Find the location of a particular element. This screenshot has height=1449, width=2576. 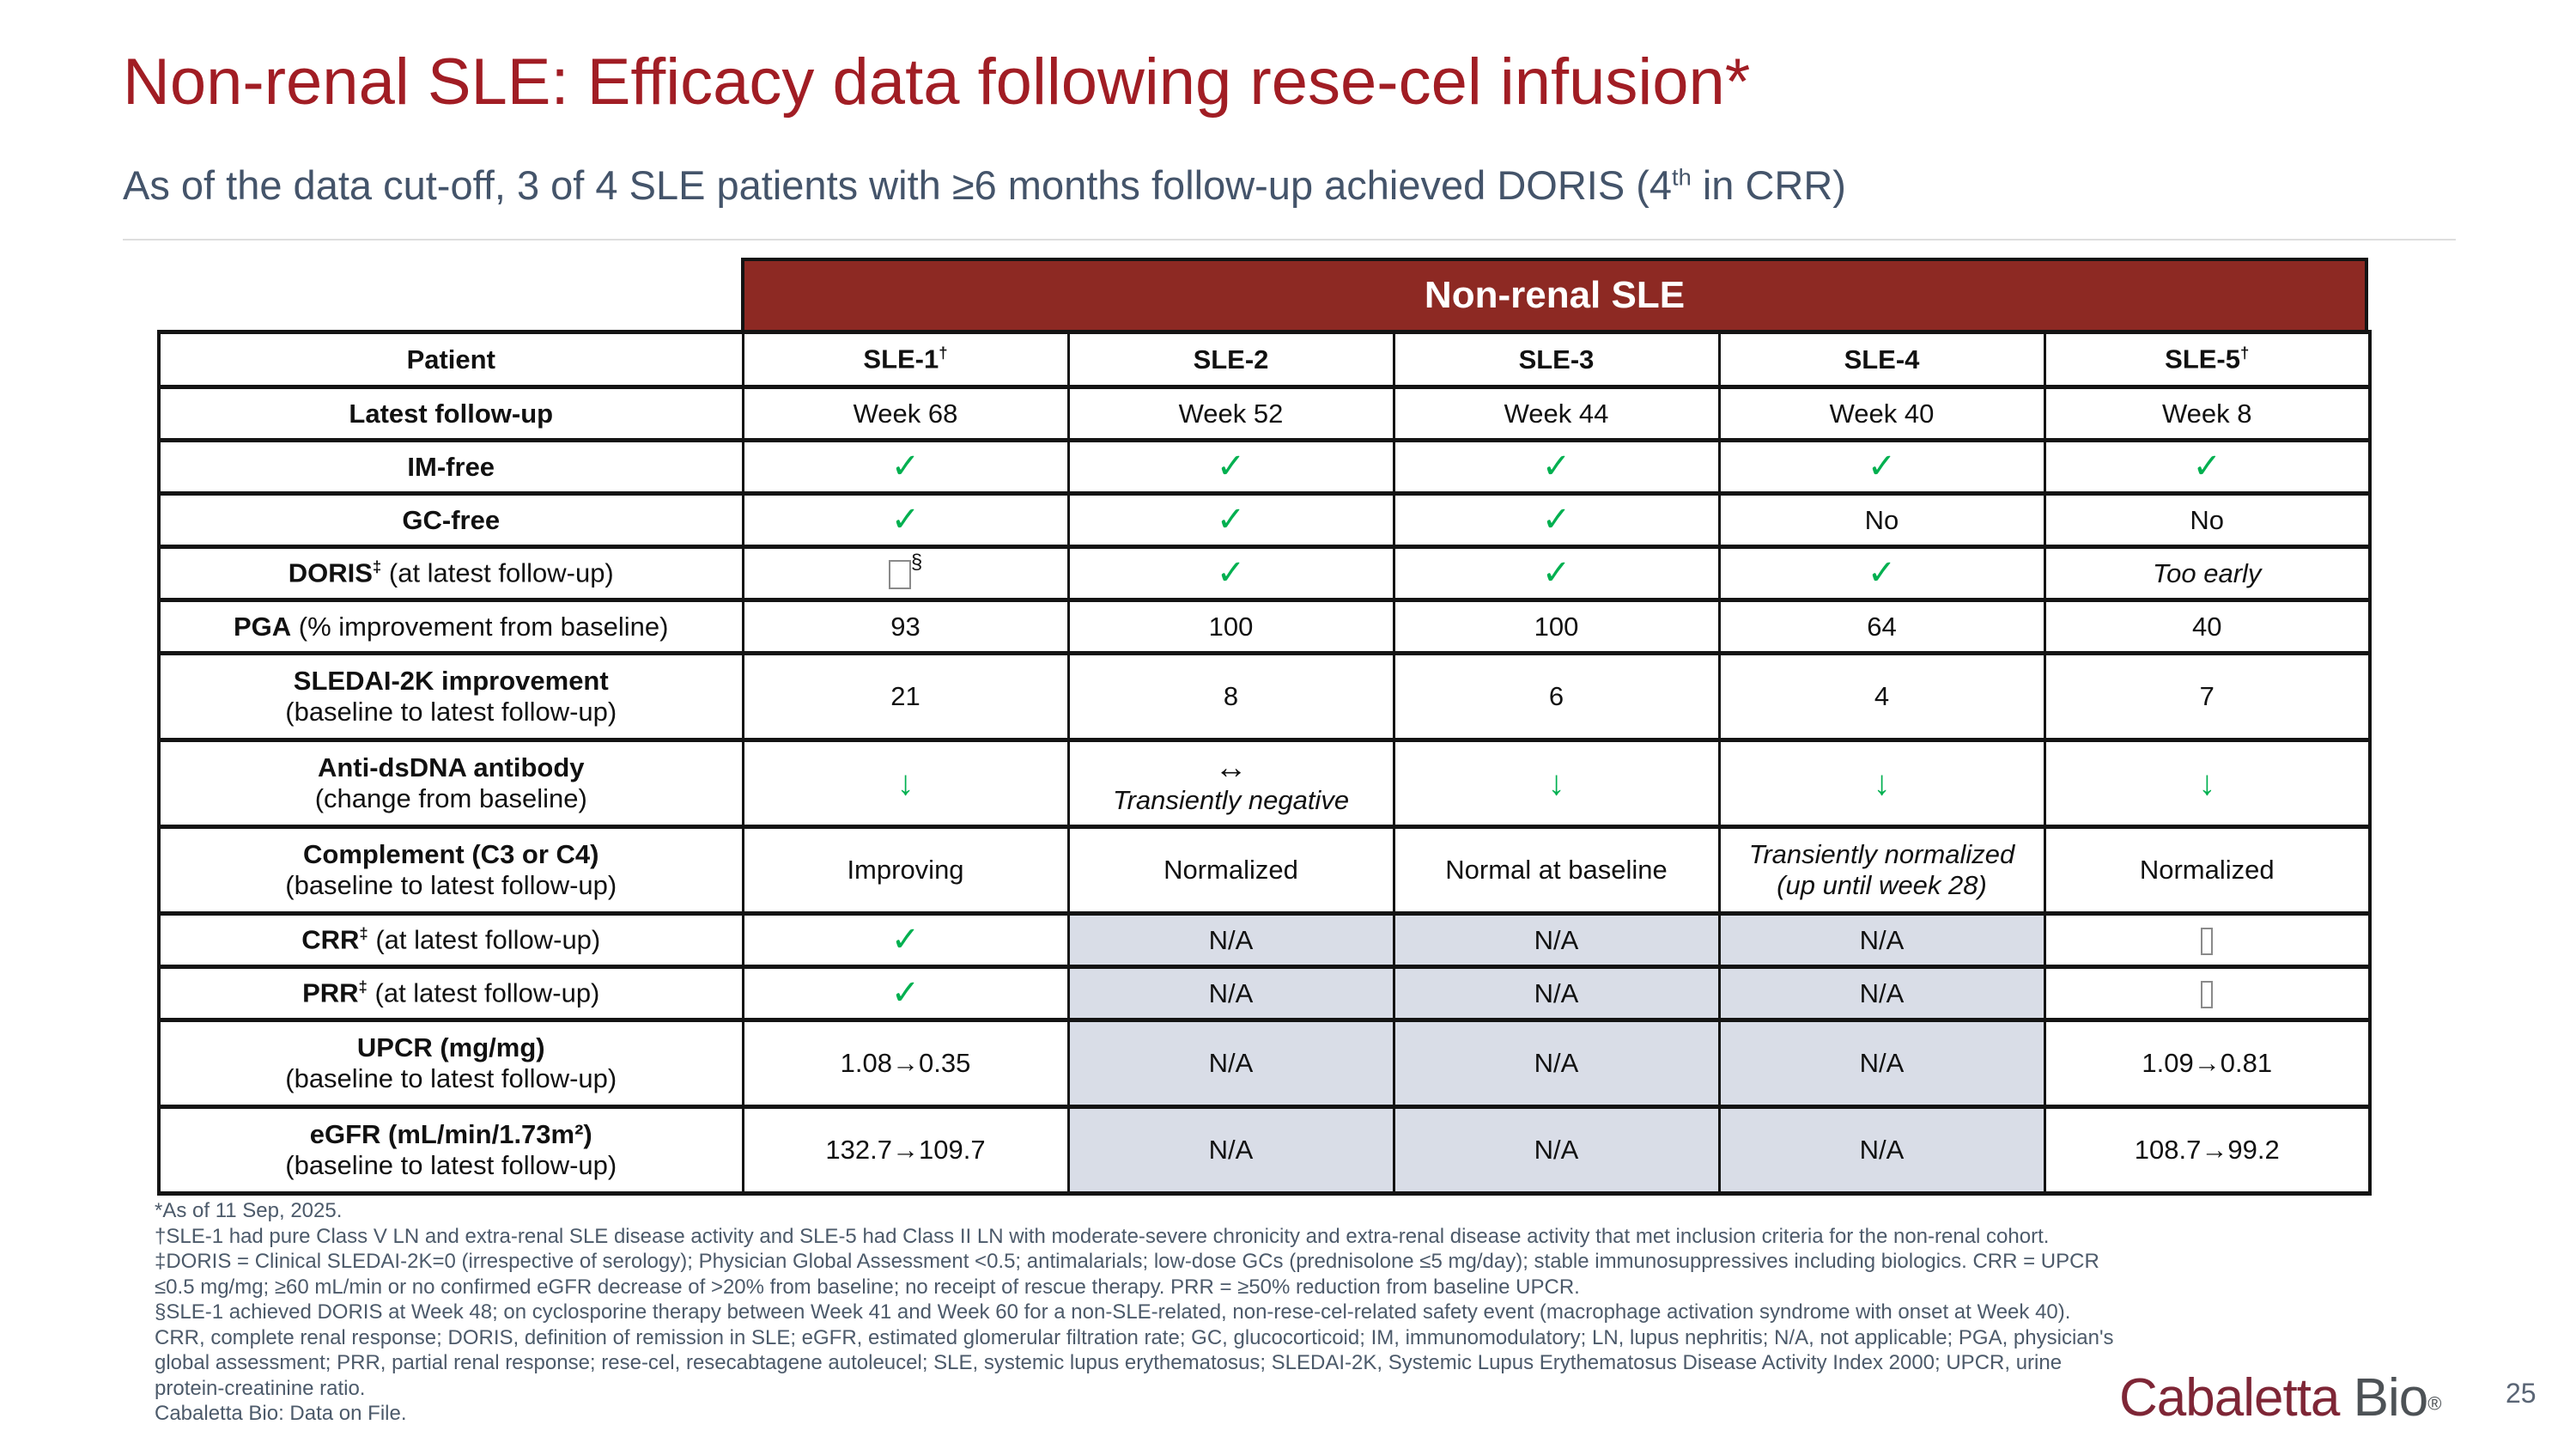

double-dagger-icon: ‡ is located at coordinates (377, 566).